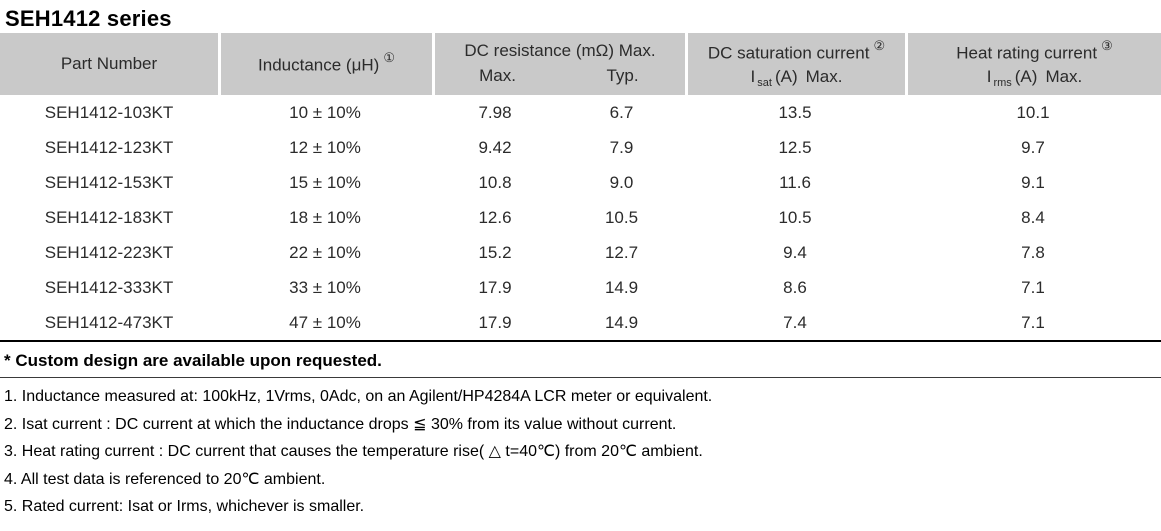 The width and height of the screenshot is (1161, 531). Describe the element at coordinates (795, 147) in the screenshot. I see `cell-isat: 12.5` at that location.